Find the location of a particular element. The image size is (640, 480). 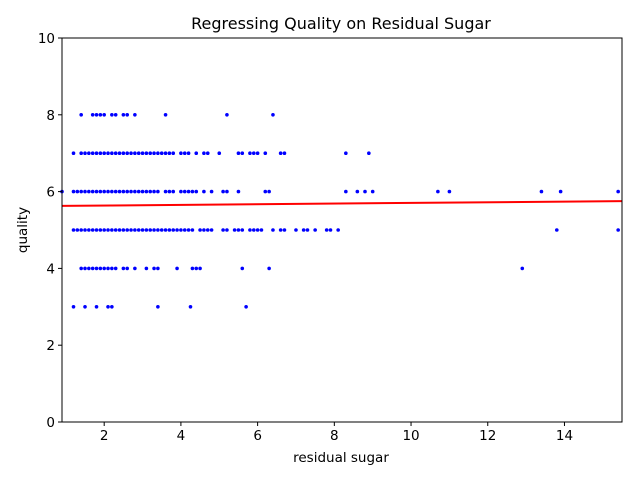

x-axis-ticks: 2 4 6 8 10 12 14 is located at coordinates (336, 433).